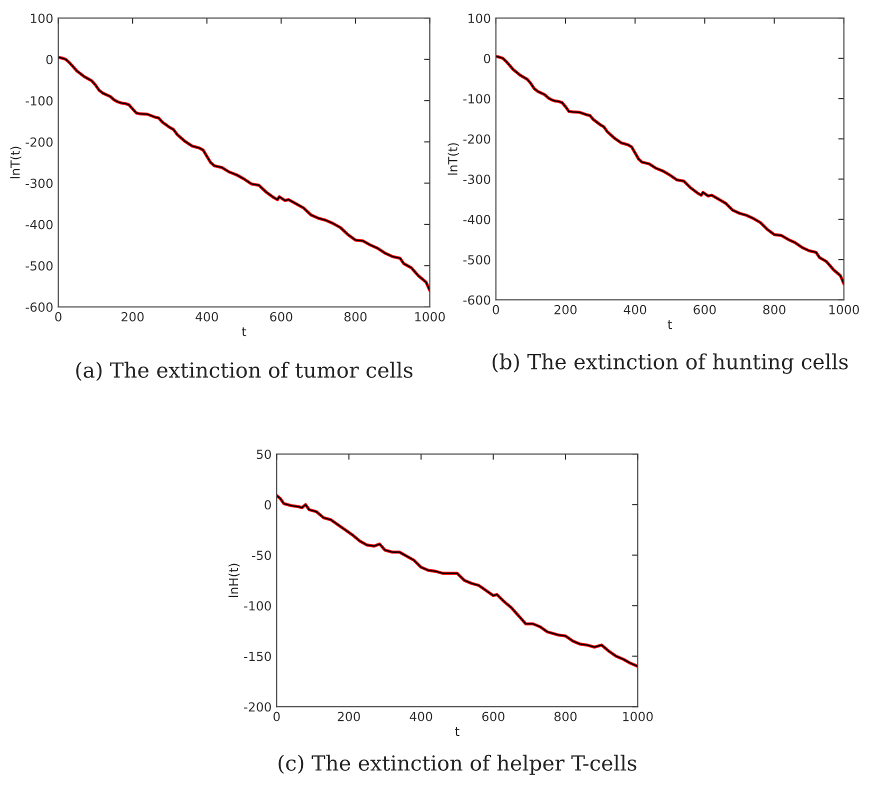 The image size is (870, 787). What do you see at coordinates (244, 371) in the screenshot?
I see `text: (a) The extinction of tumor cells` at bounding box center [244, 371].